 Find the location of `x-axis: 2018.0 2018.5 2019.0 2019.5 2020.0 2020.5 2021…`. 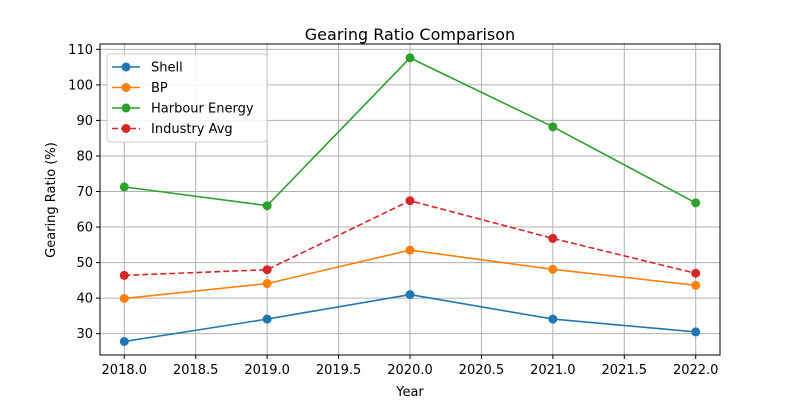

x-axis: 2018.0 2018.5 2019.0 2019.5 2020.0 2020.5 2021… is located at coordinates (410, 366).